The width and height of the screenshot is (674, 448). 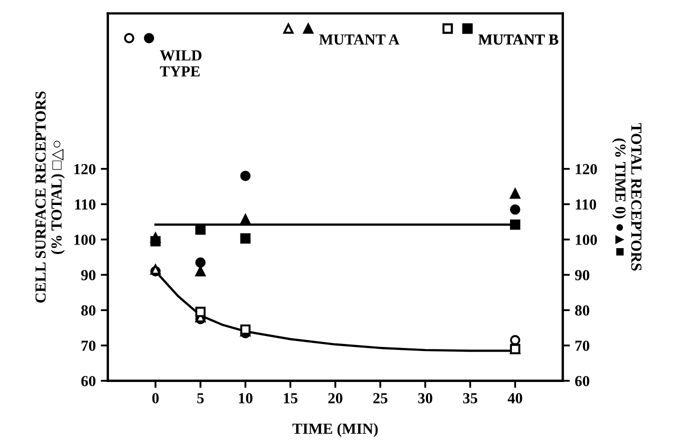 I want to click on x-tick-label: 15, so click(x=291, y=398).